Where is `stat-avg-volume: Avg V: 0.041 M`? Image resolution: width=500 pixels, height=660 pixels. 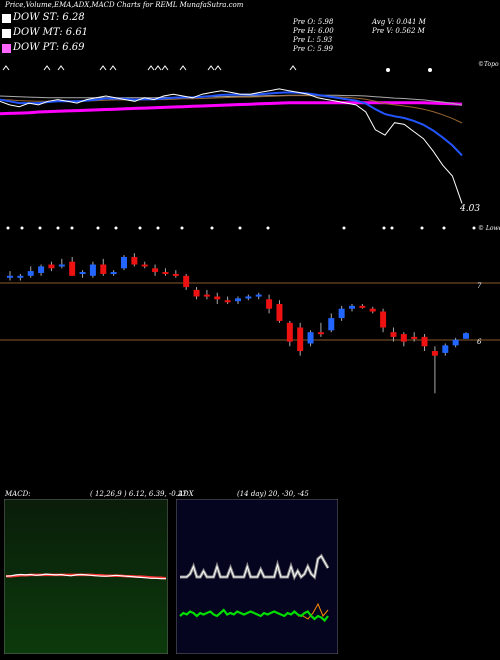 stat-avg-volume: Avg V: 0.041 M is located at coordinates (399, 22).